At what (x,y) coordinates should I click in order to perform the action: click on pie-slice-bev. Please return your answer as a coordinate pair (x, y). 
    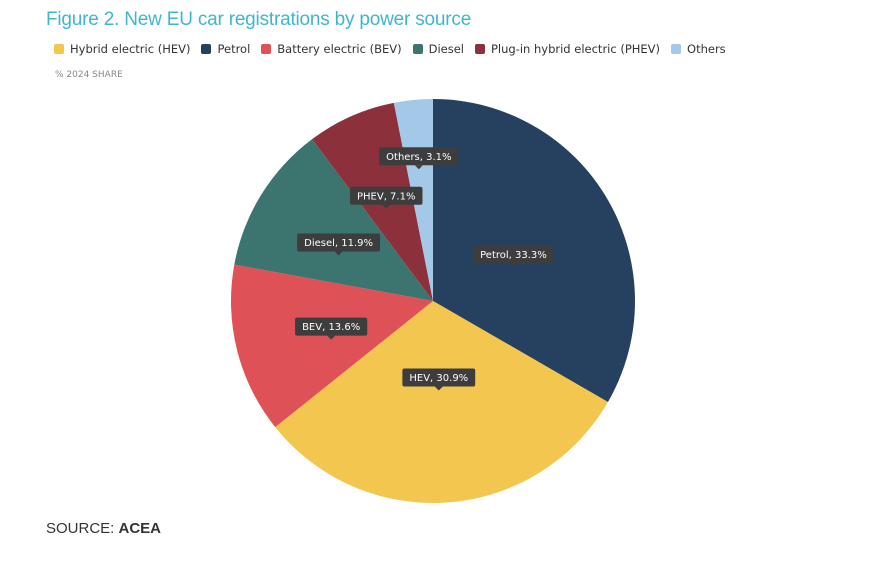
    Looking at the image, I should click on (332, 346).